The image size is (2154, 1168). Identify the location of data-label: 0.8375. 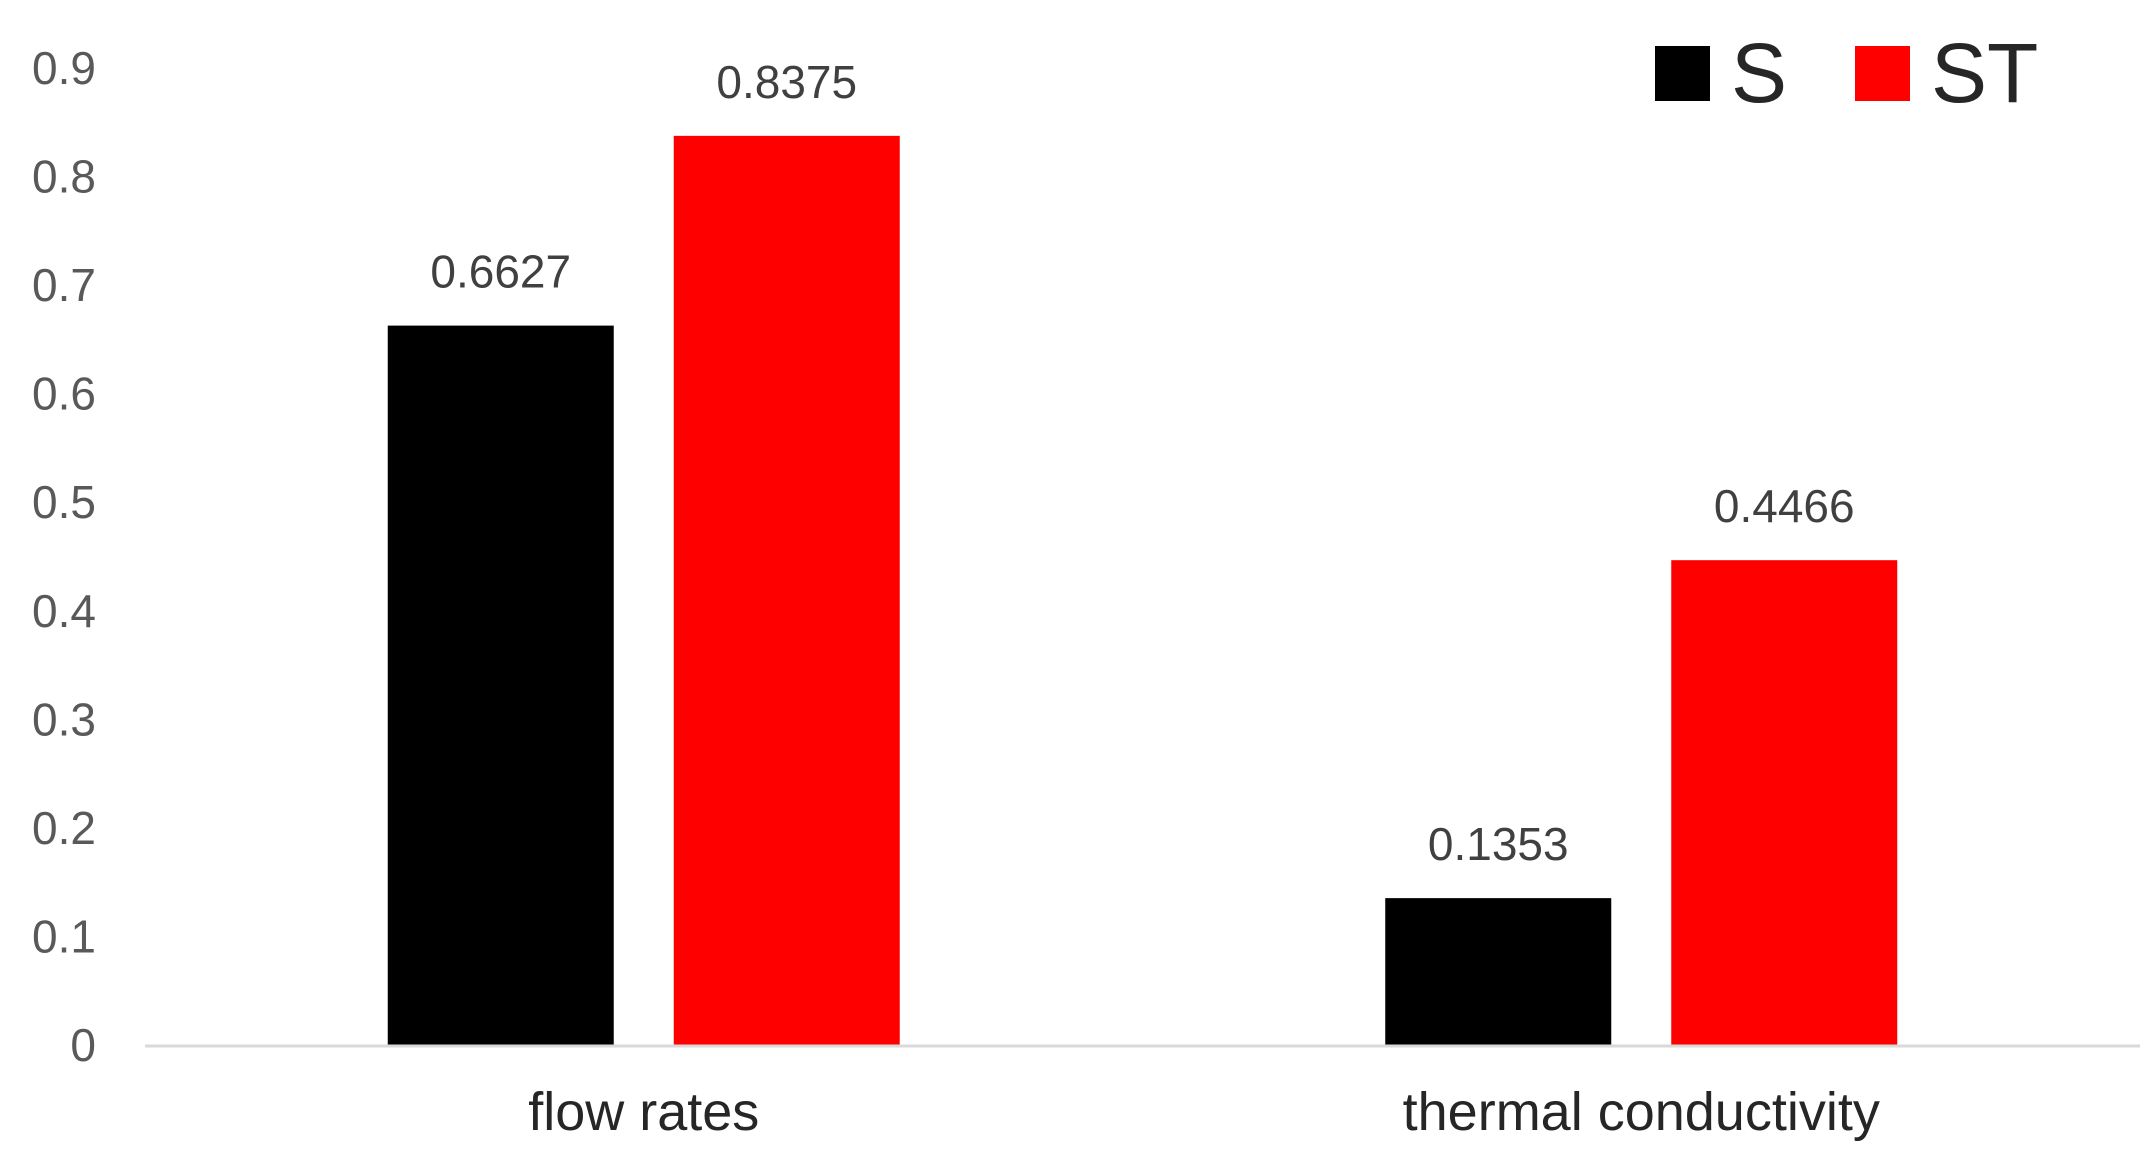
(786, 82).